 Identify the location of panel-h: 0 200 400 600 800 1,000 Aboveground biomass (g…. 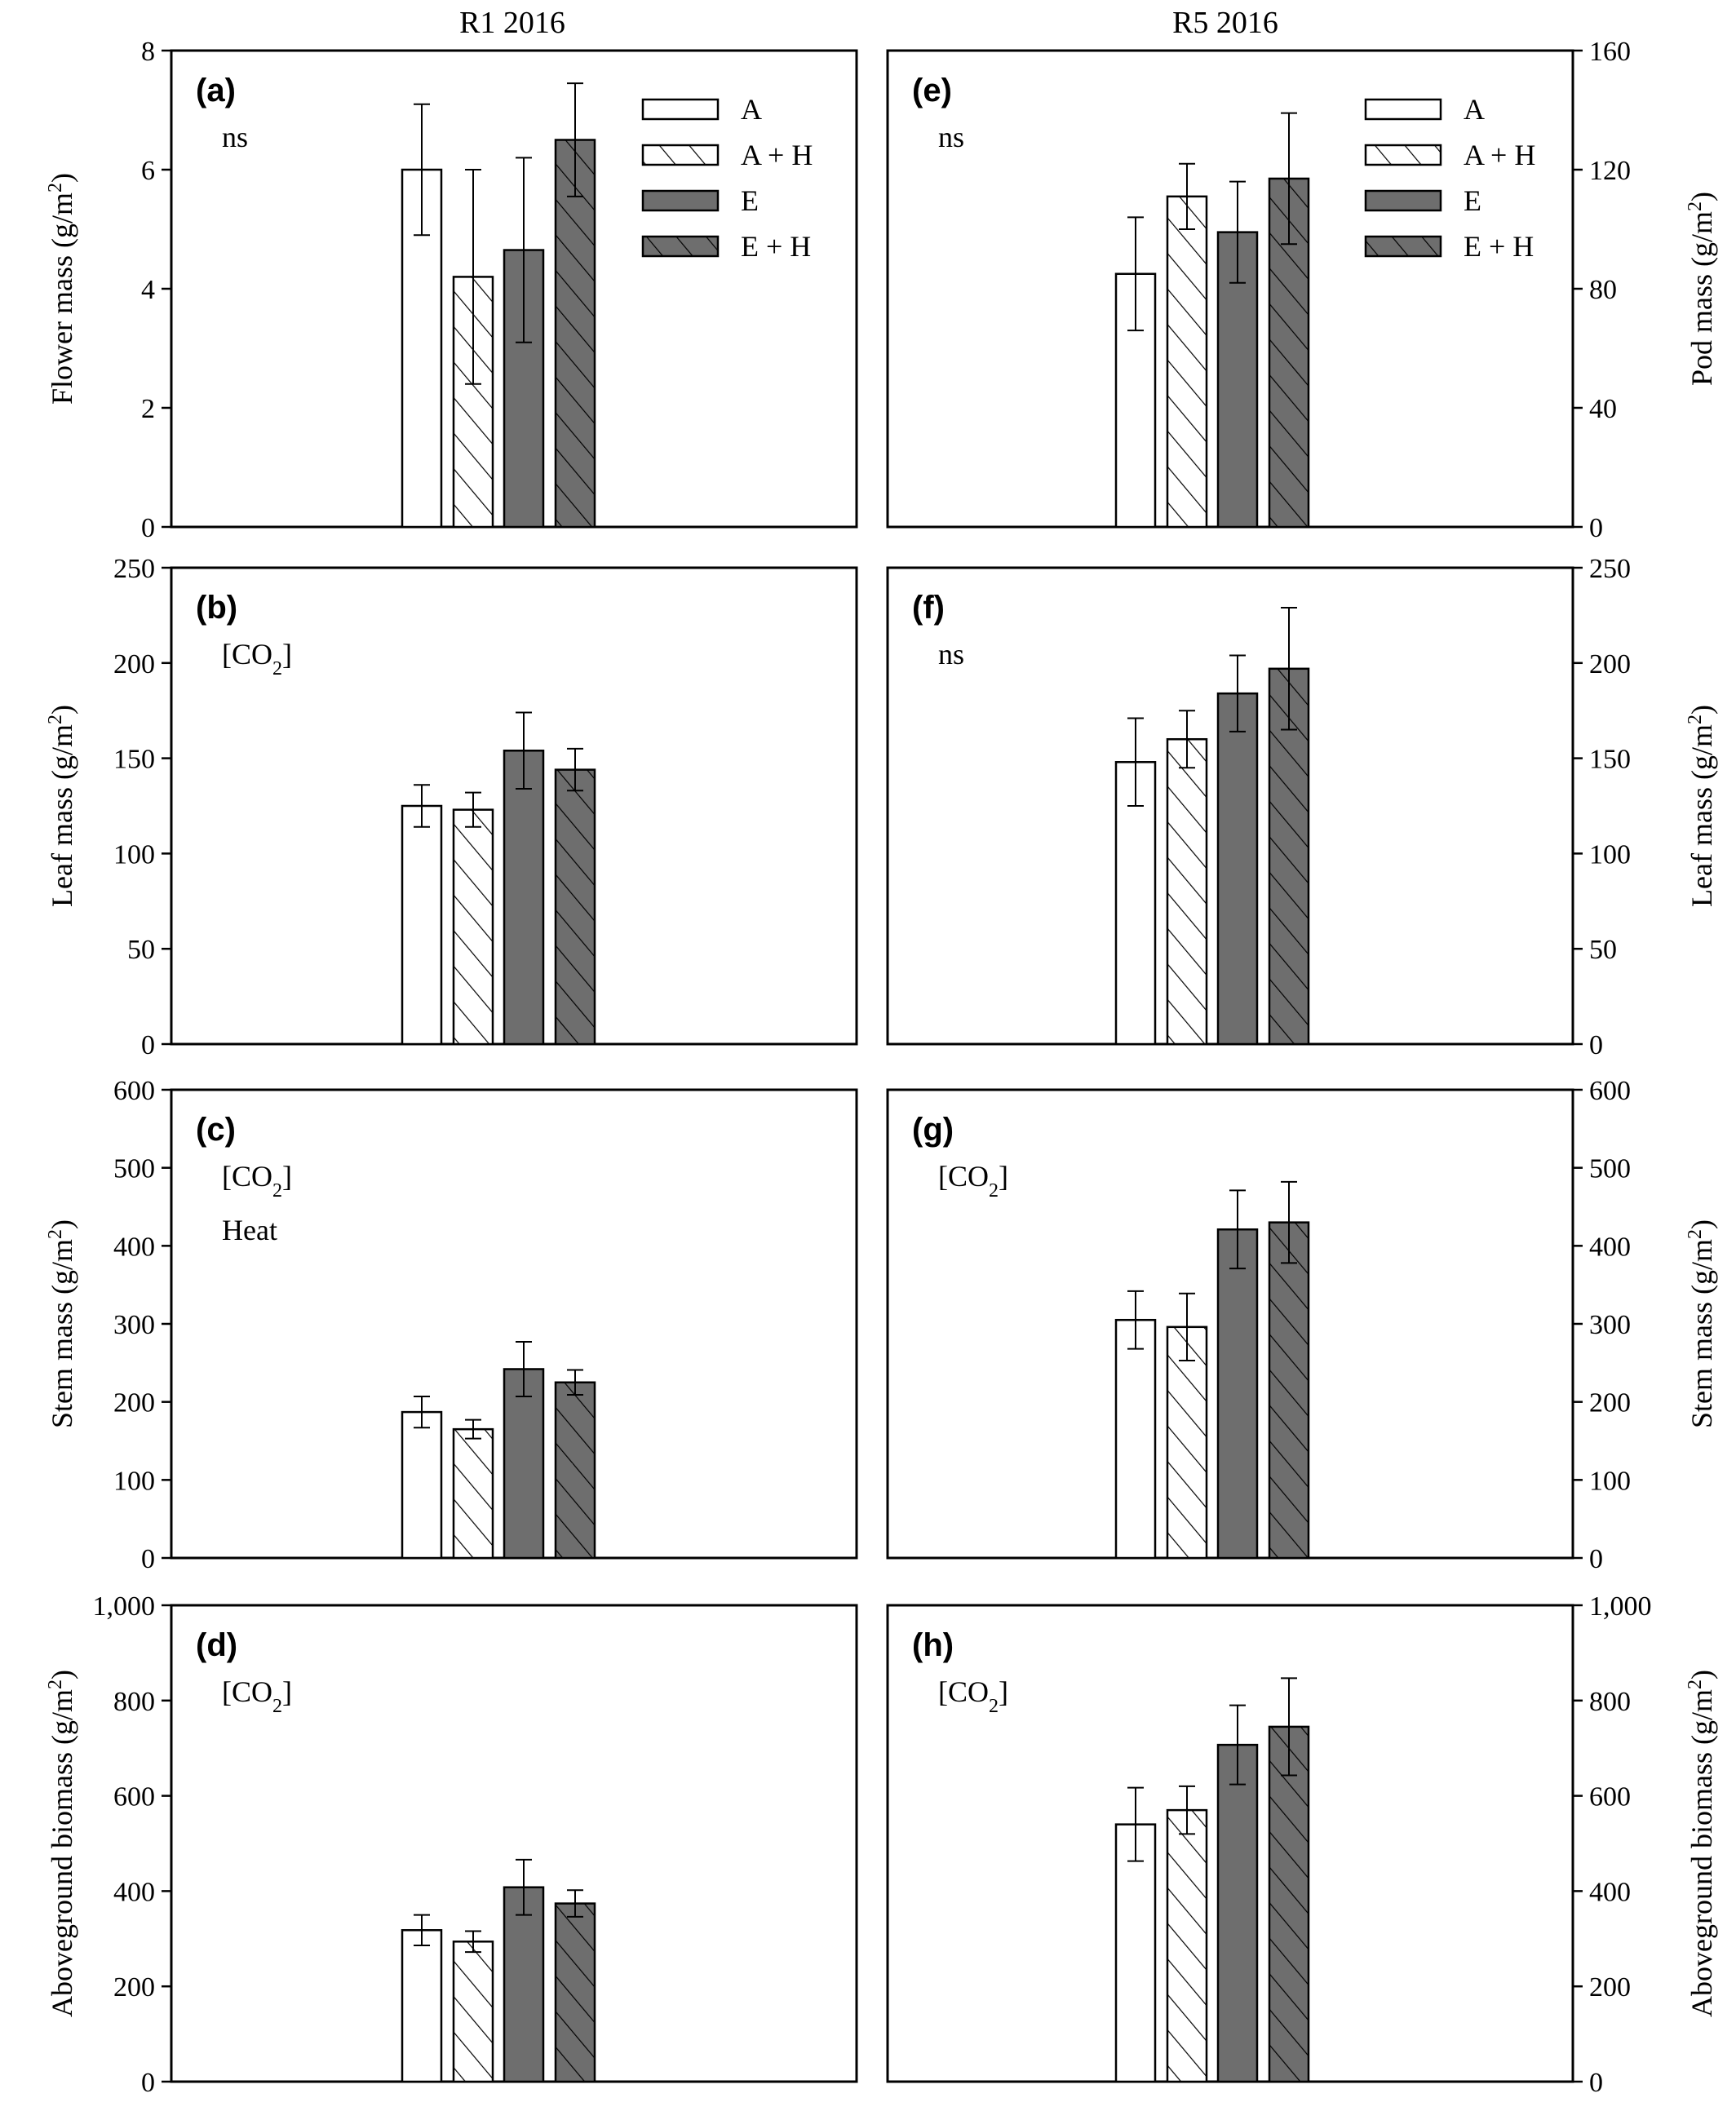
(1302, 1844).